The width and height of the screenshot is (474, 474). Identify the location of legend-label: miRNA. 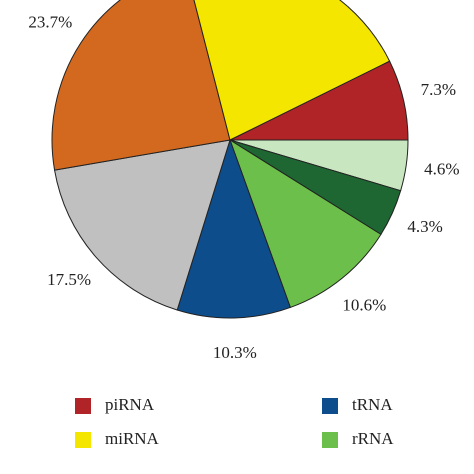
(132, 438).